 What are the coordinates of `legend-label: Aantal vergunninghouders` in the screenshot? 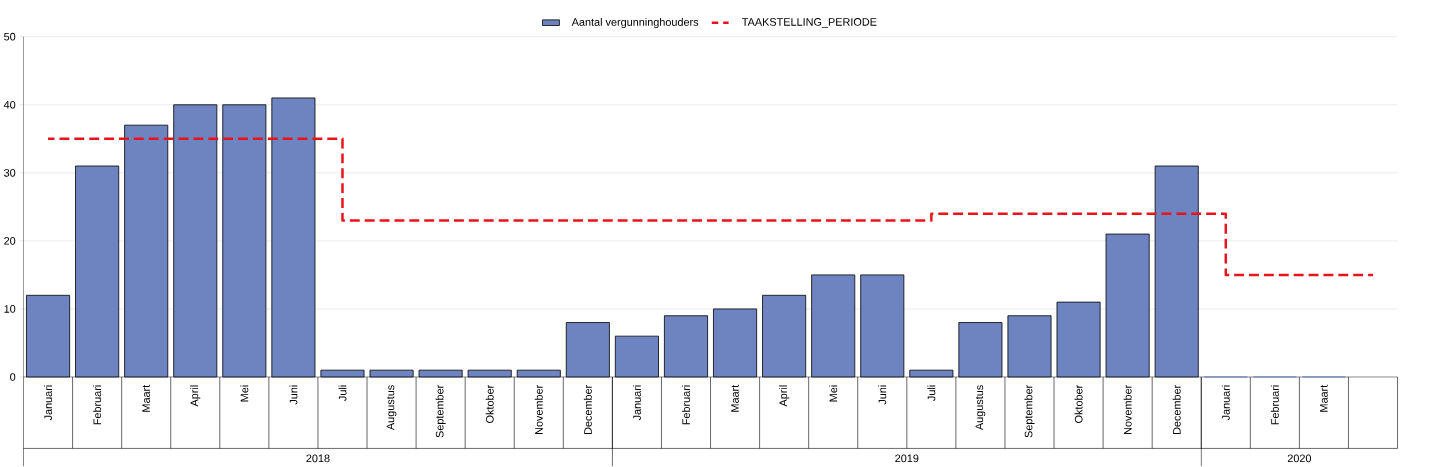 It's located at (635, 23).